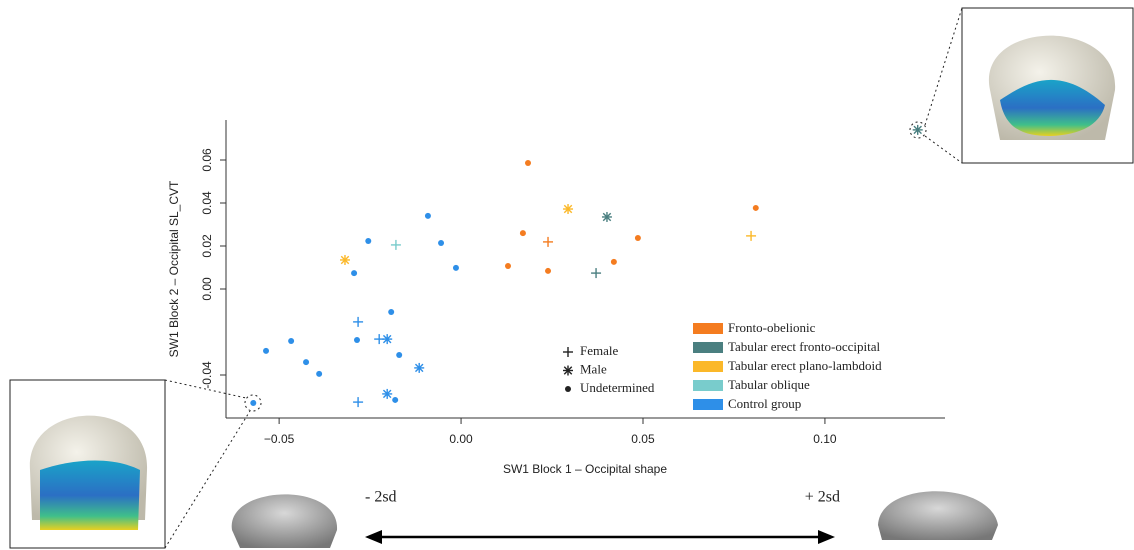  What do you see at coordinates (769, 384) in the screenshot?
I see `legend-label: Tabular oblique` at bounding box center [769, 384].